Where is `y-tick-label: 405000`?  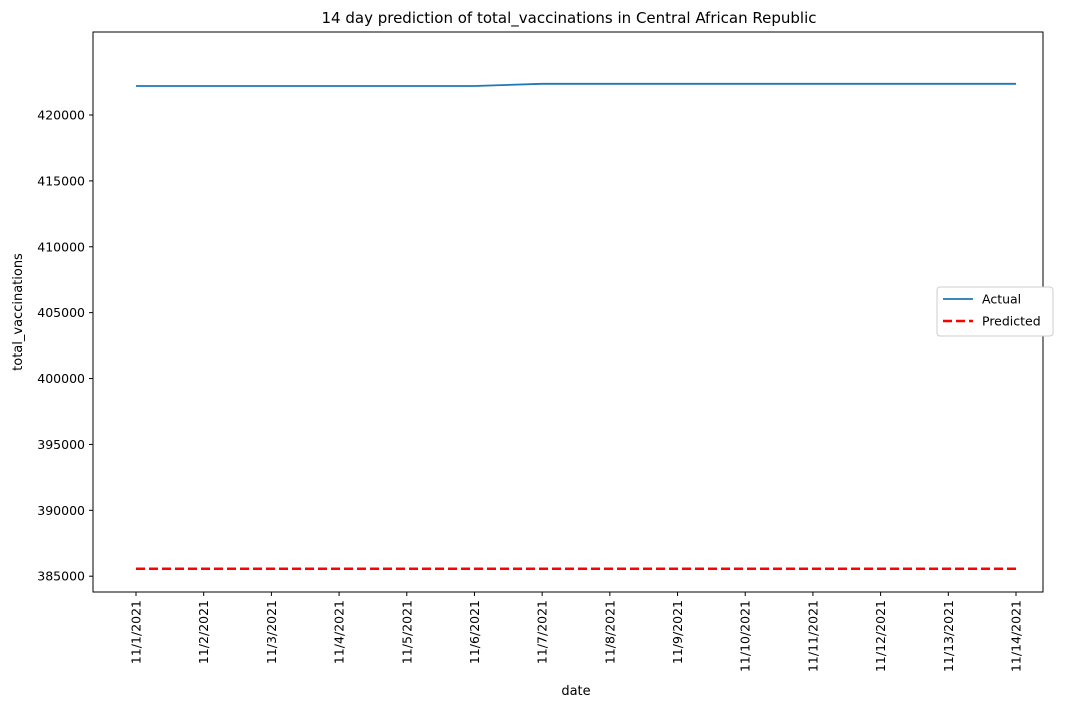
y-tick-label: 405000 is located at coordinates (61, 312).